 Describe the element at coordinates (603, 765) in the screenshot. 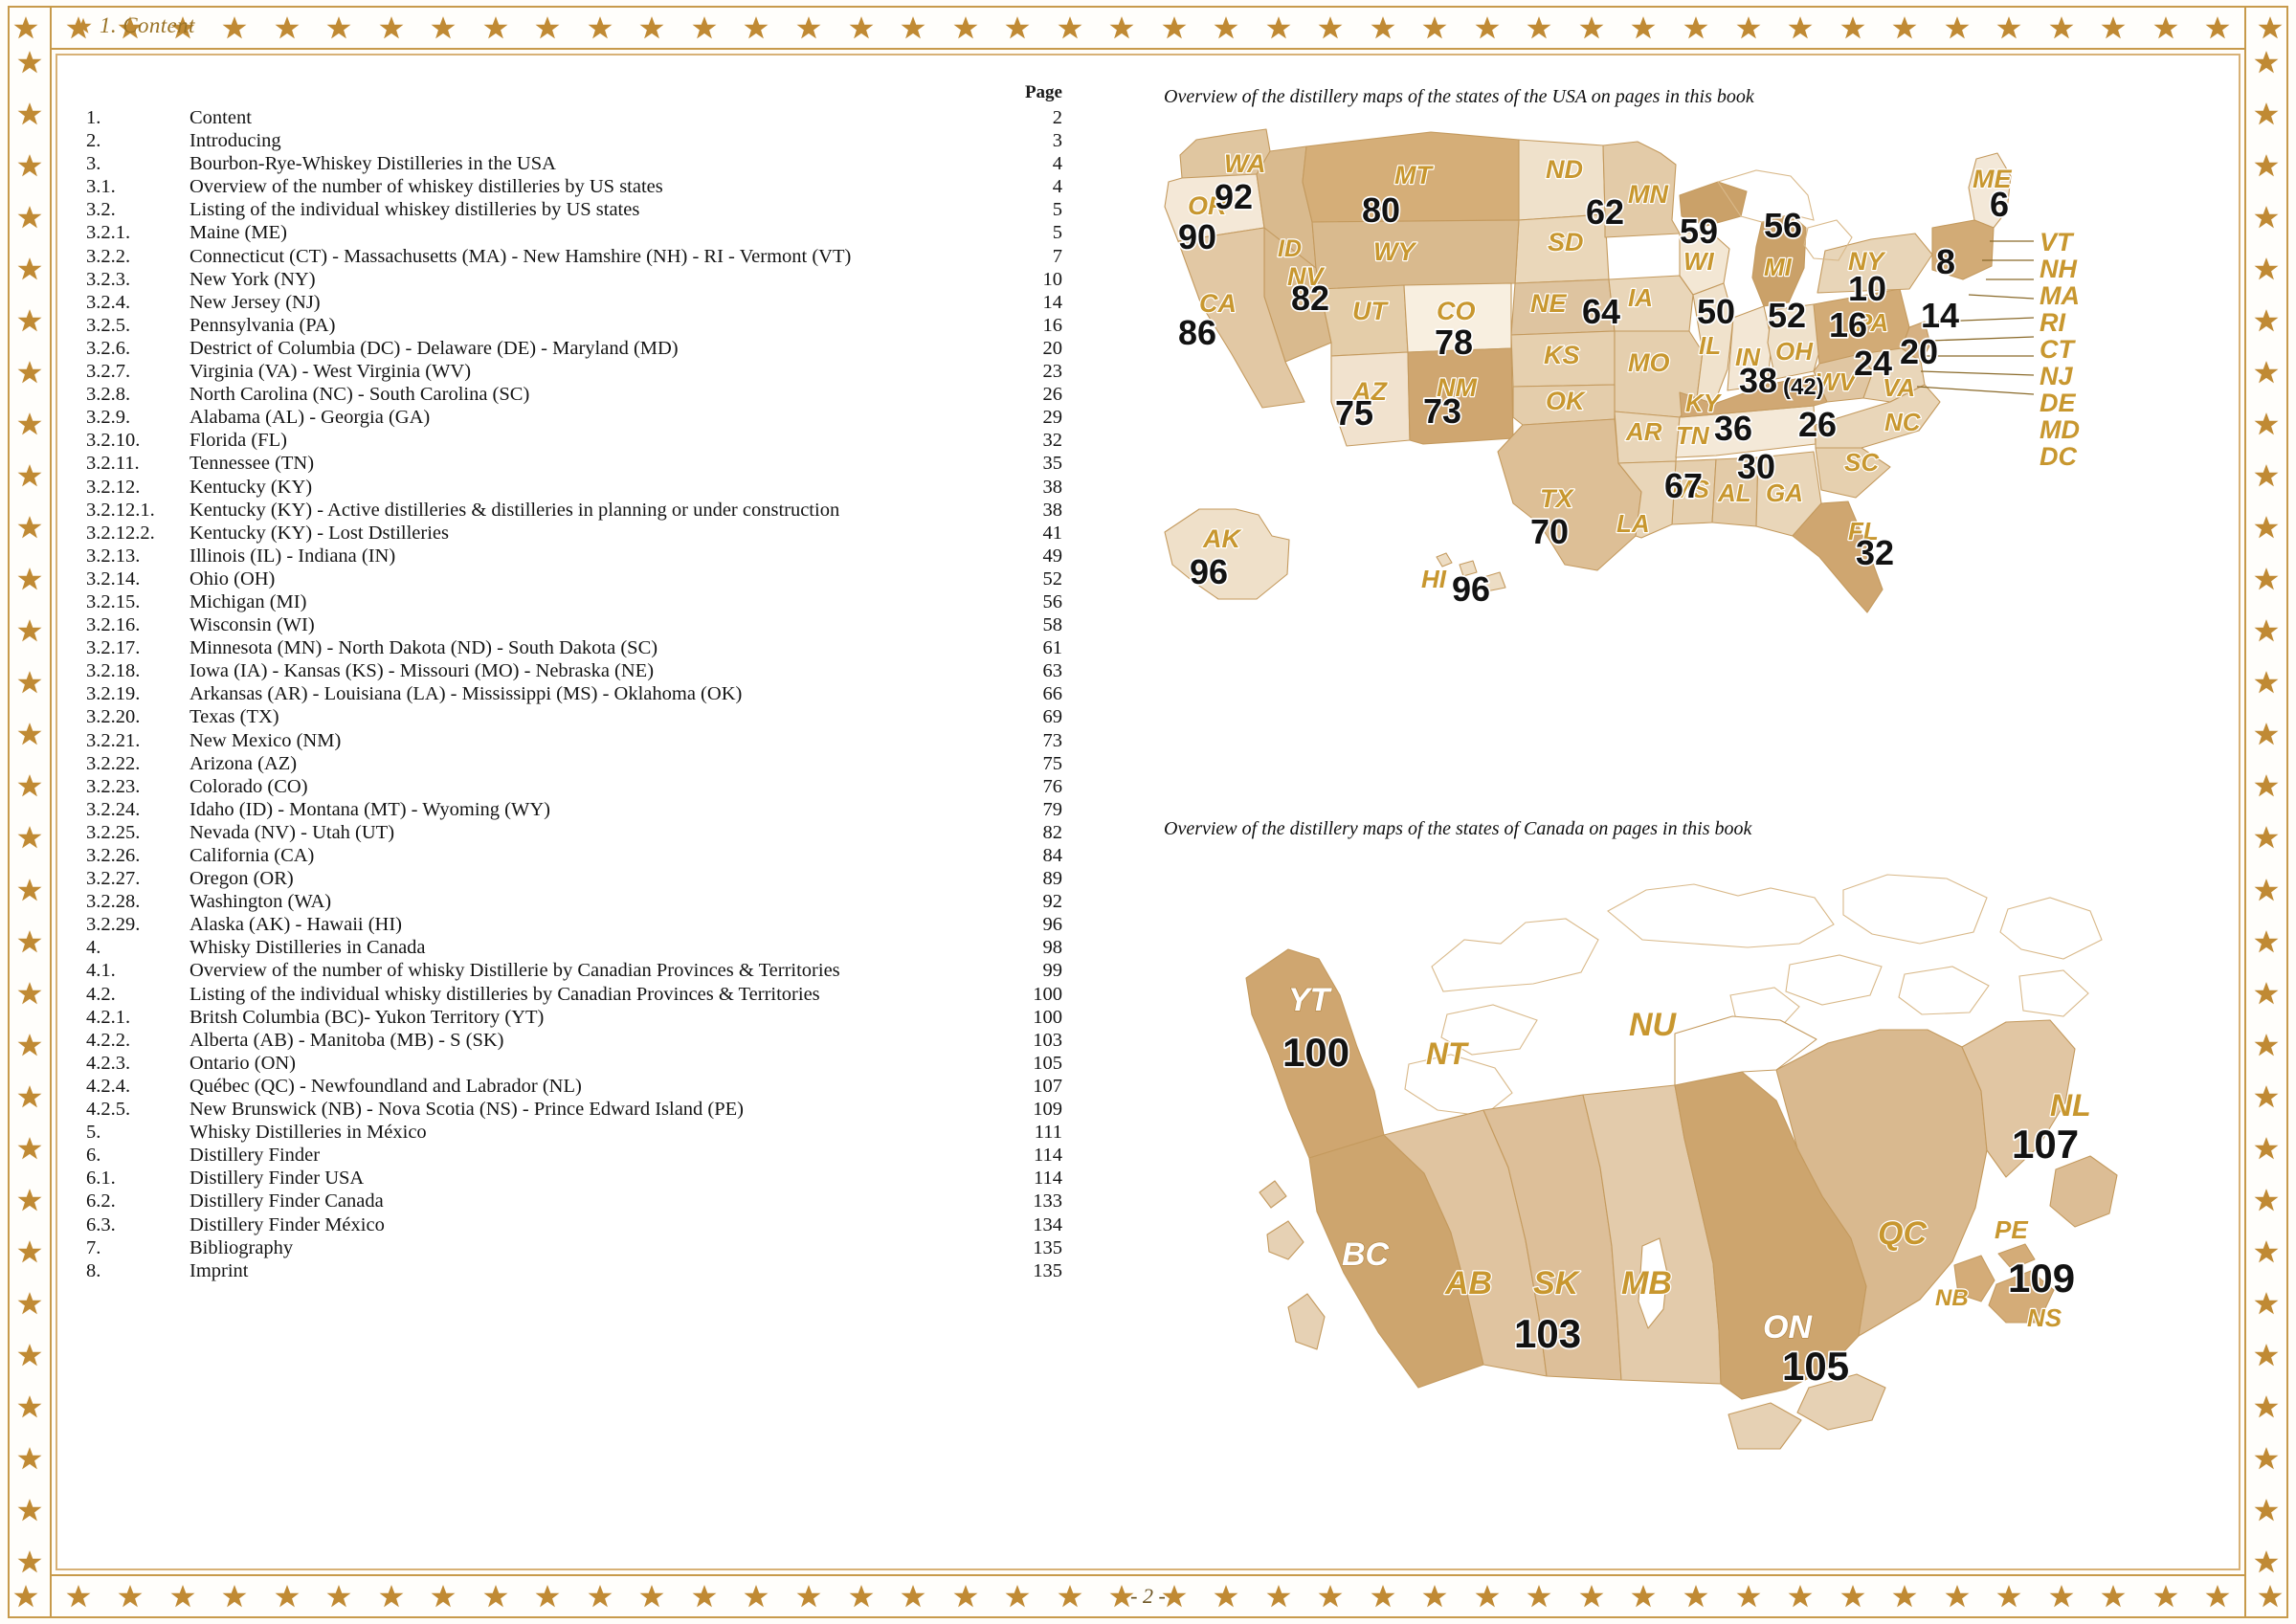

I see `toc-row: 3.2.22. Arizona (AZ) 75` at that location.